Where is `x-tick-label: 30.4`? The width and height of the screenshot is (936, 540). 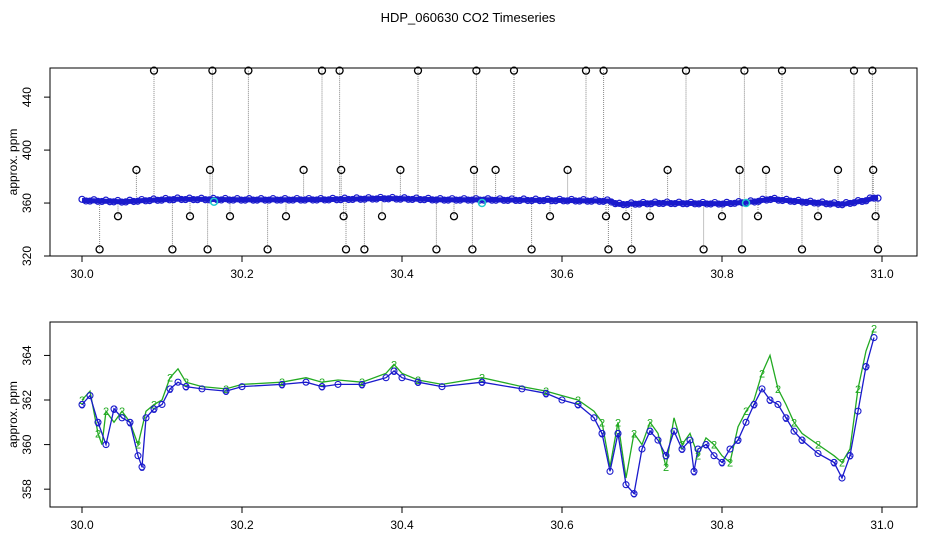 x-tick-label: 30.4 is located at coordinates (402, 525).